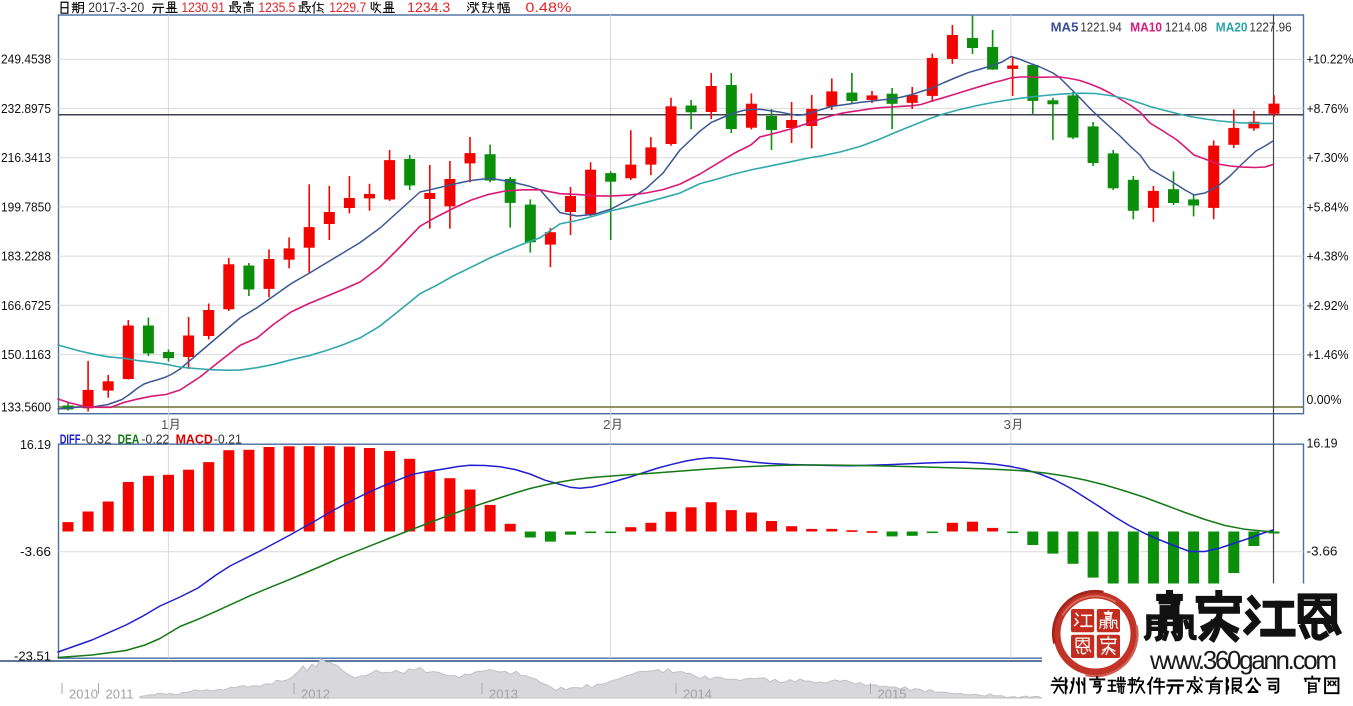 This screenshot has width=1353, height=706. Describe the element at coordinates (1324, 399) in the screenshot. I see `svg-text: 0.00%` at that location.